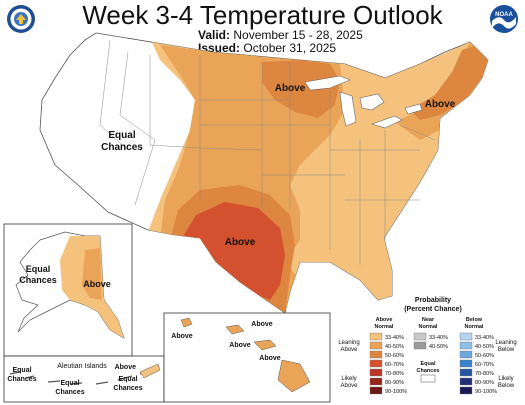 Image resolution: width=525 pixels, height=405 pixels. What do you see at coordinates (484, 383) in the screenshot?
I see `legend-below-label-5: 80-90%` at bounding box center [484, 383].